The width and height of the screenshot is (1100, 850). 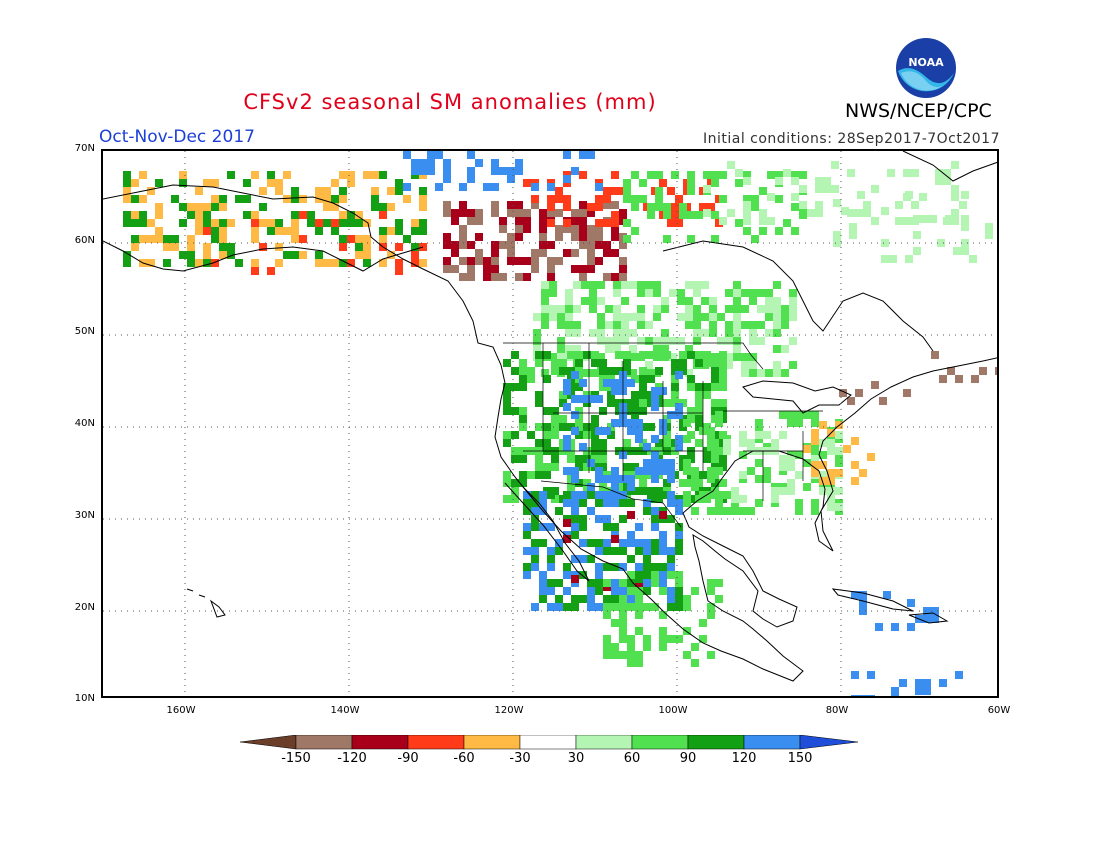 What do you see at coordinates (352, 758) in the screenshot?
I see `legend-label: -120` at bounding box center [352, 758].